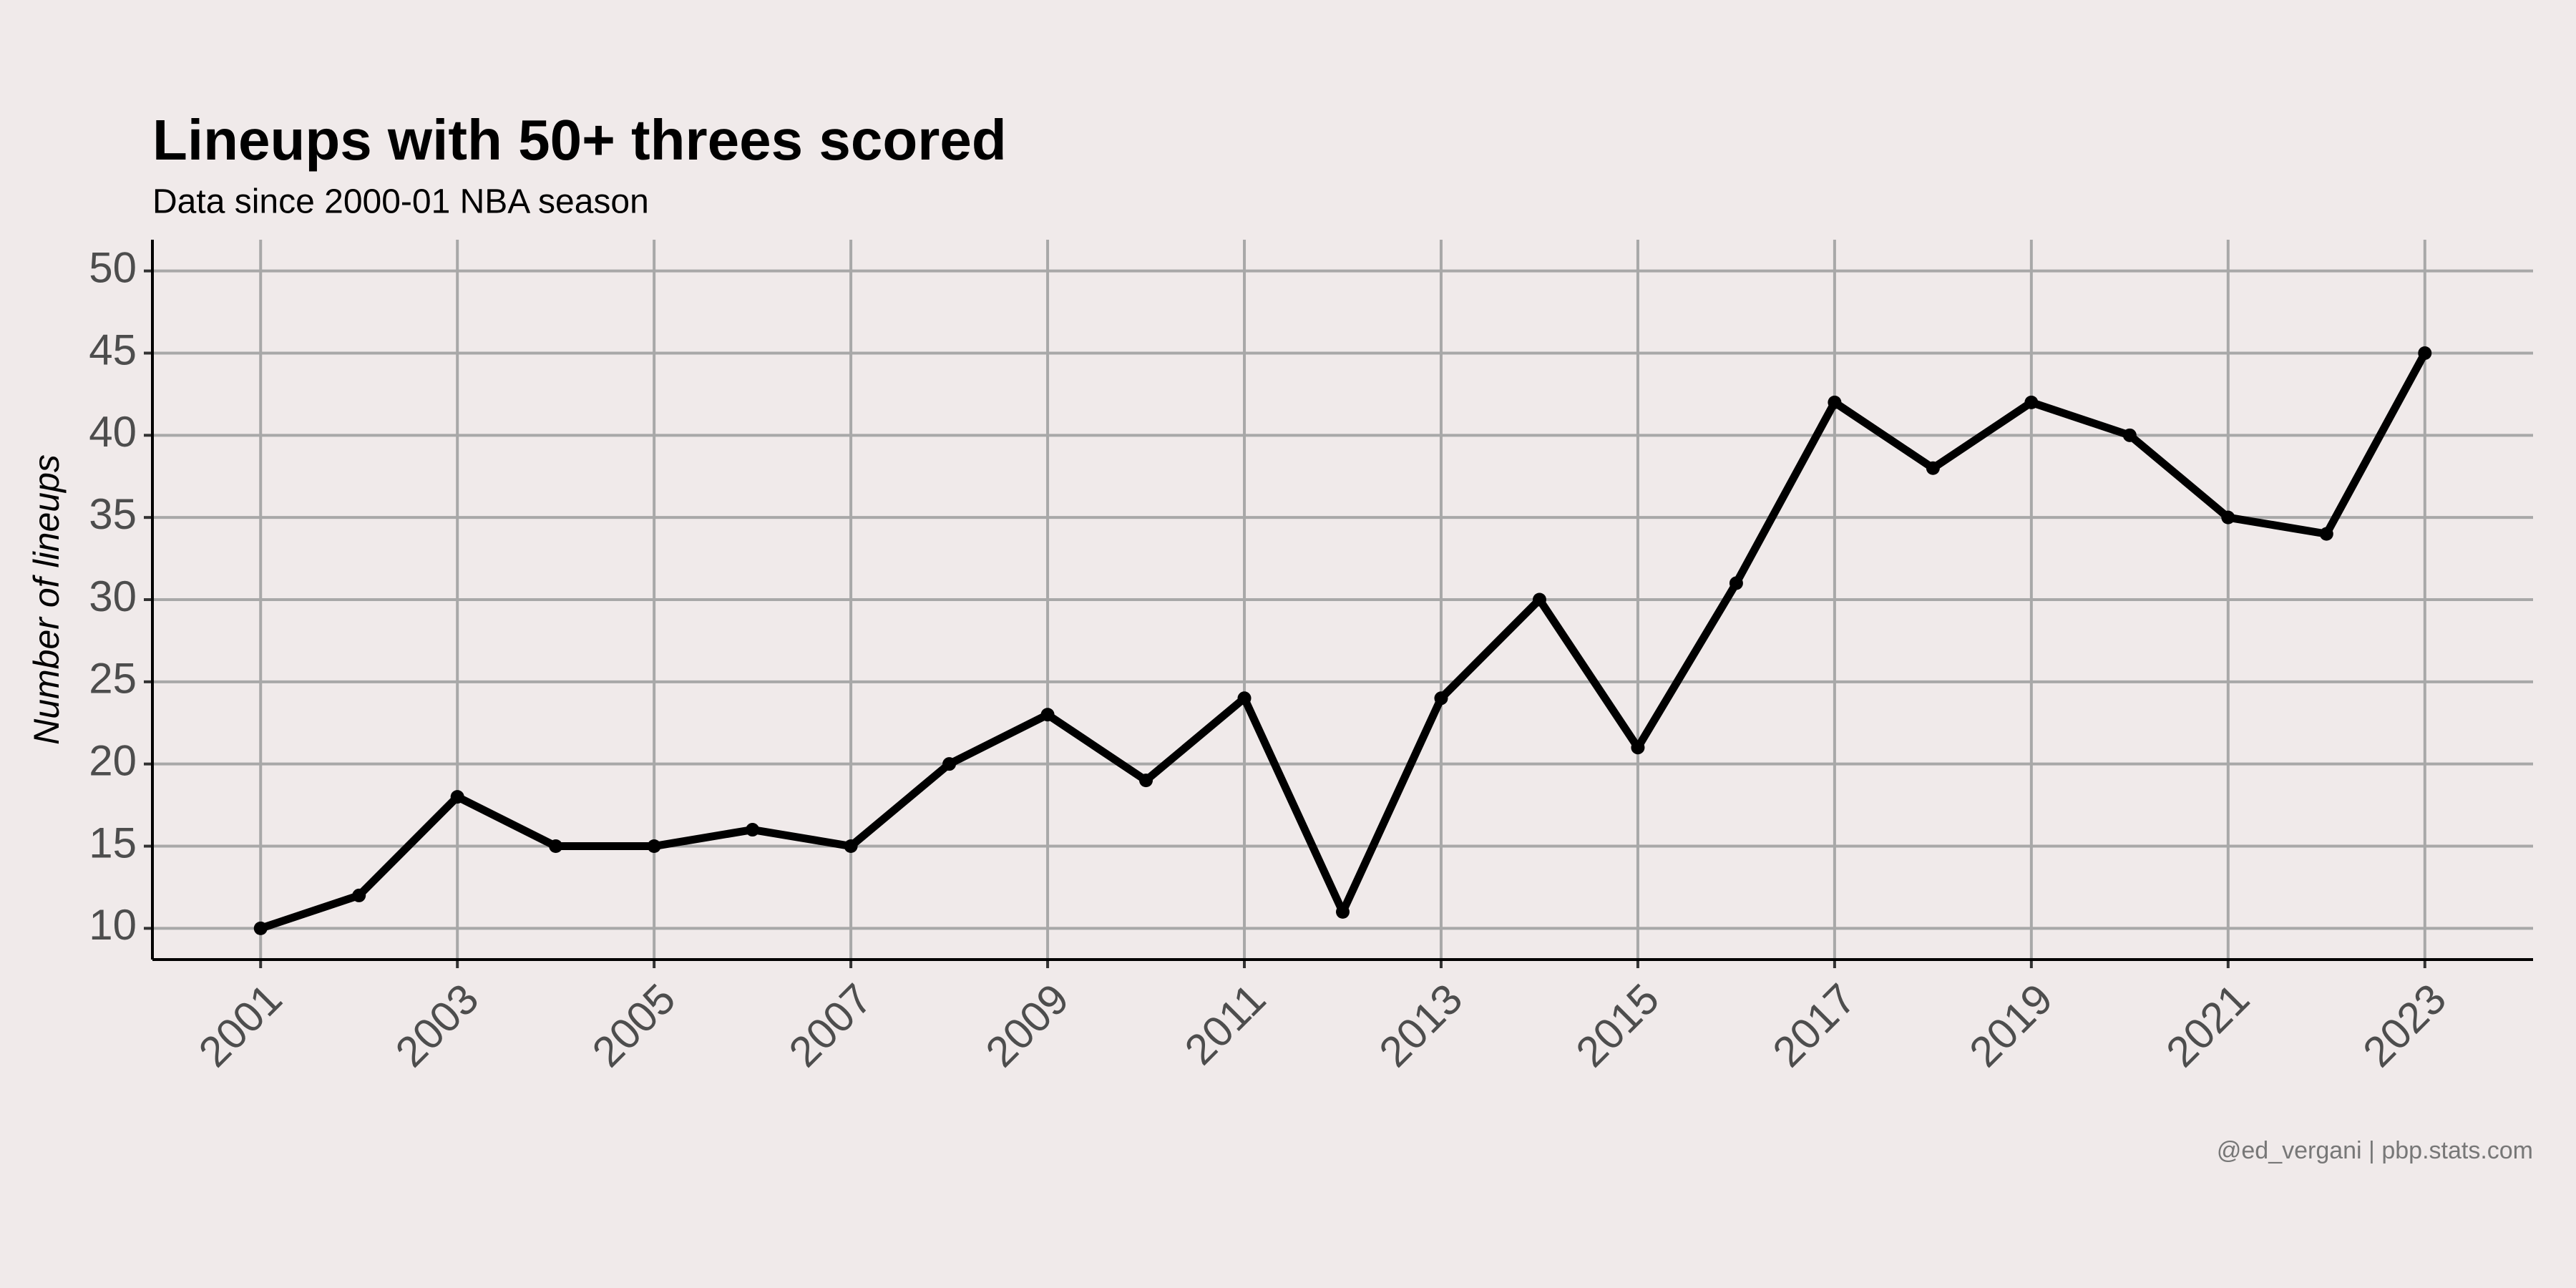  Describe the element at coordinates (2375, 1150) in the screenshot. I see `caption: @ed_vergani | pbp.stats.com` at that location.